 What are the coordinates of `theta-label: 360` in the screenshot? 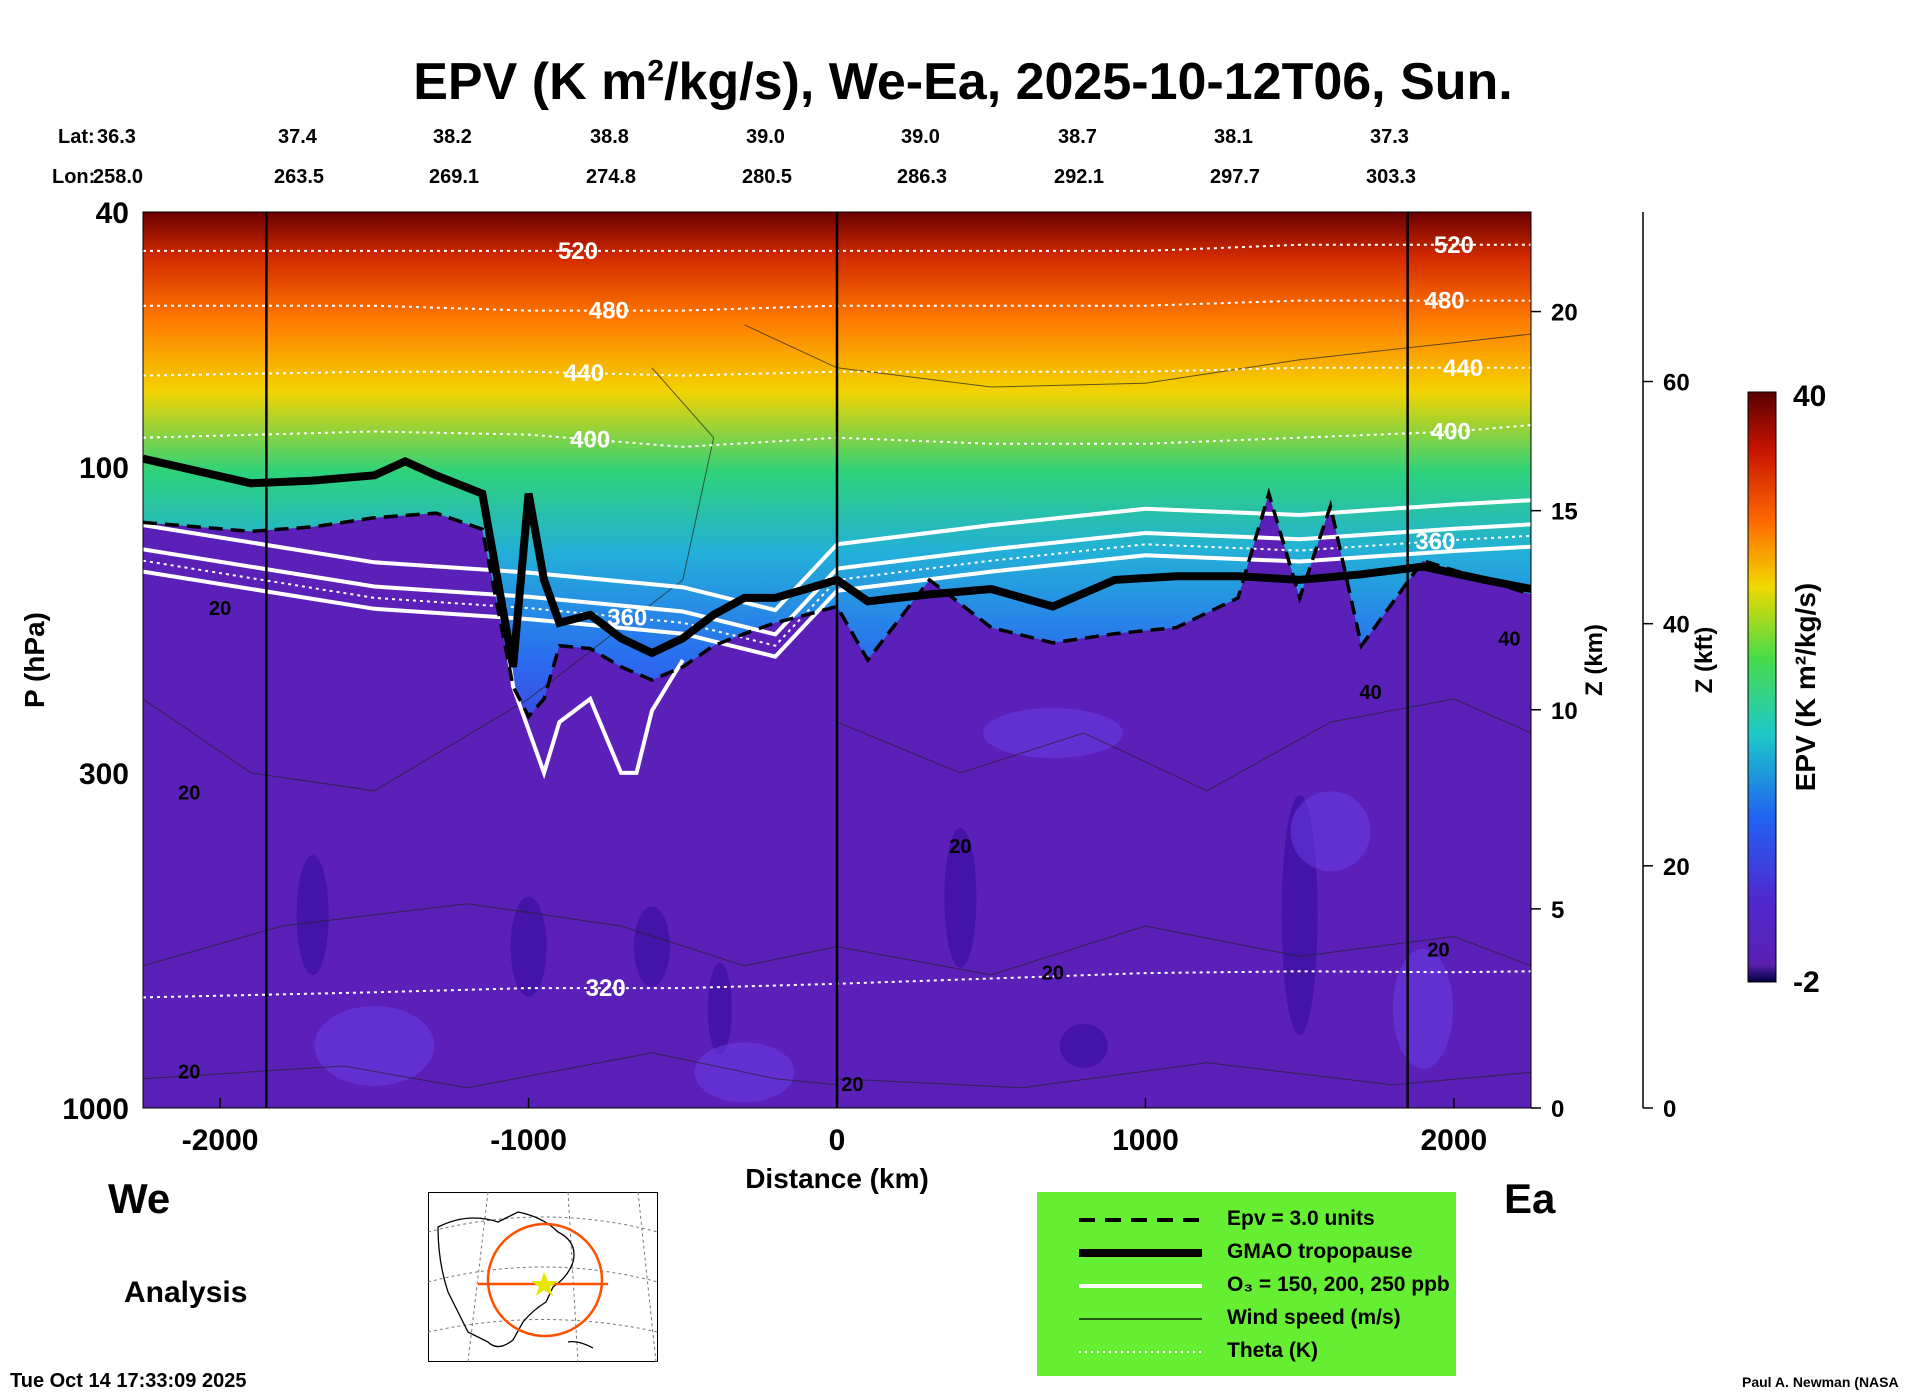 It's located at (627, 618).